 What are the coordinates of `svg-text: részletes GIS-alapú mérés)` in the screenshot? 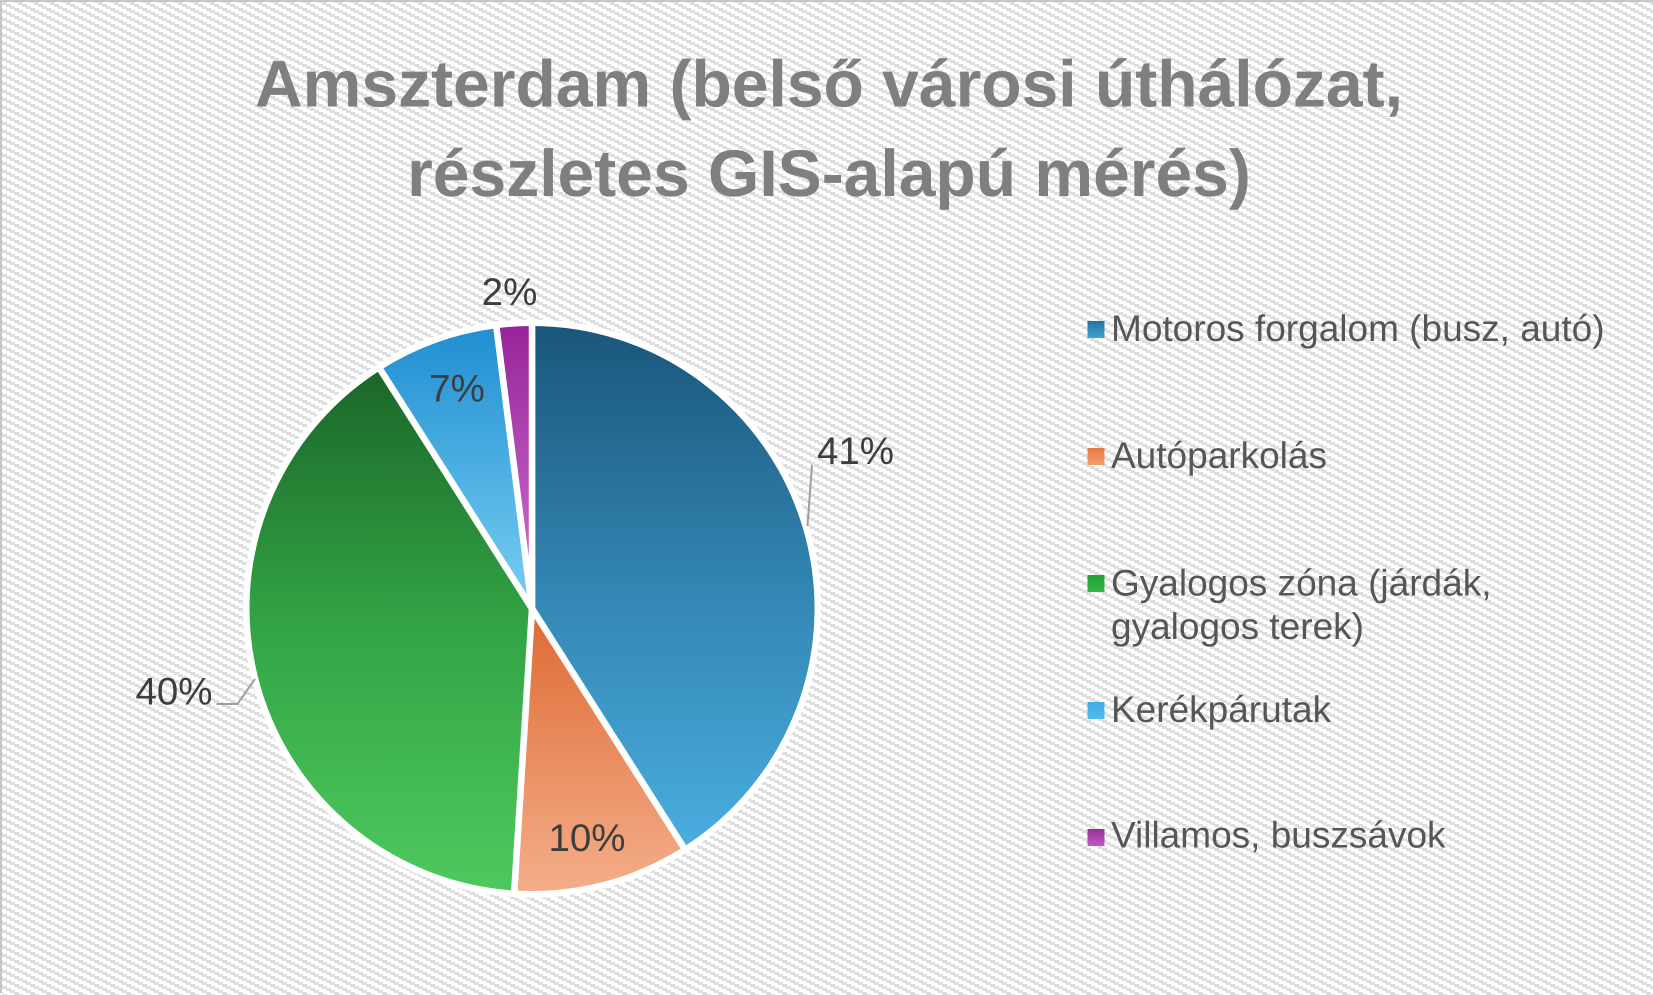 It's located at (829, 173).